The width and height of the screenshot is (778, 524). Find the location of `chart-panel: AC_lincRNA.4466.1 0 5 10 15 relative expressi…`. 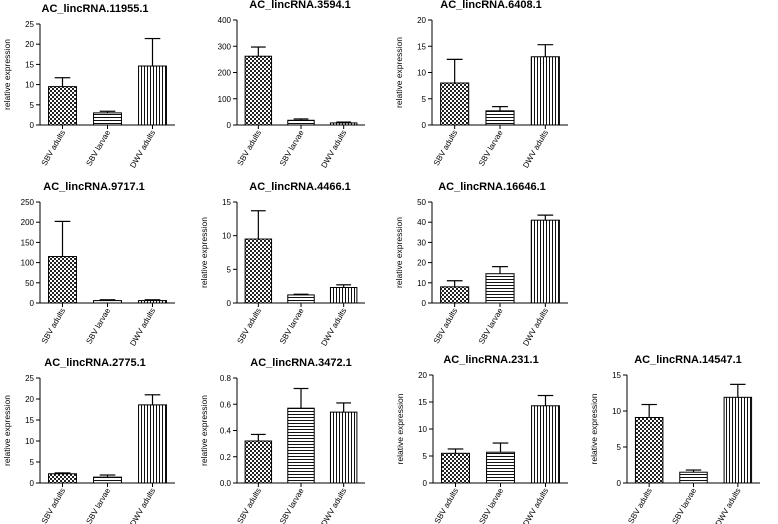

chart-panel: AC_lincRNA.4466.1 0 5 10 15 relative expressi… is located at coordinates (282, 264).